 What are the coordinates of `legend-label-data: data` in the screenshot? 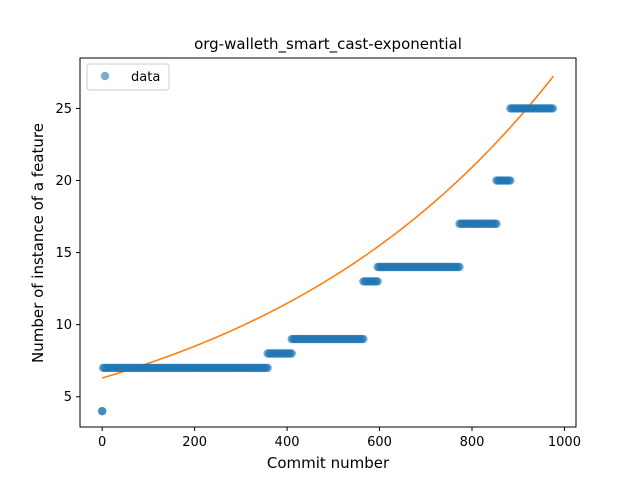 It's located at (145, 77).